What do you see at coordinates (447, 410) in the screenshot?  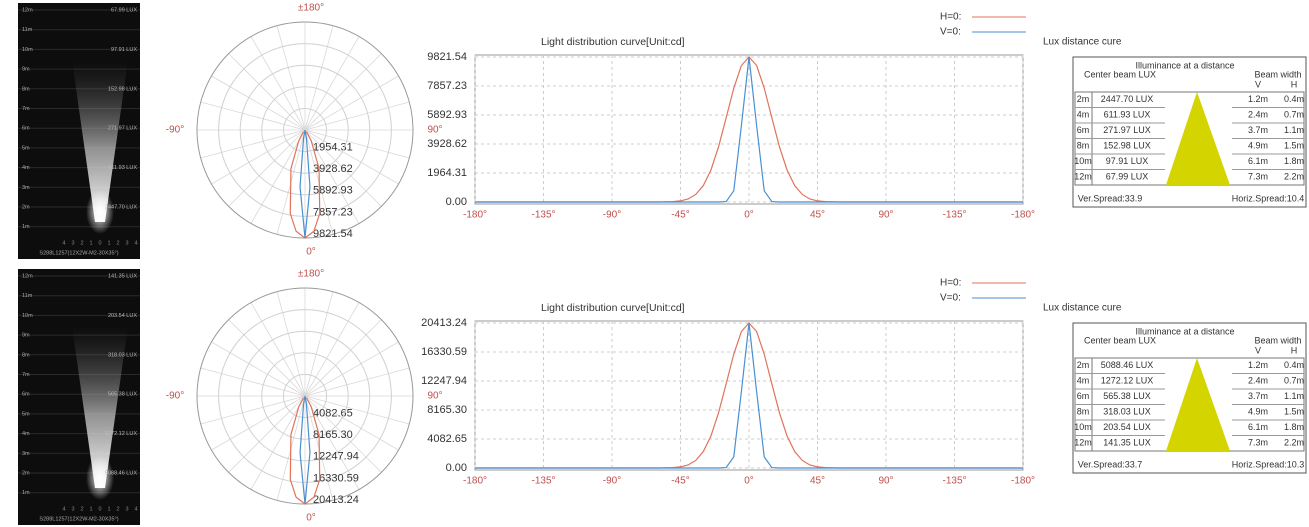 I see `y-tick-label: 8165.30` at bounding box center [447, 410].